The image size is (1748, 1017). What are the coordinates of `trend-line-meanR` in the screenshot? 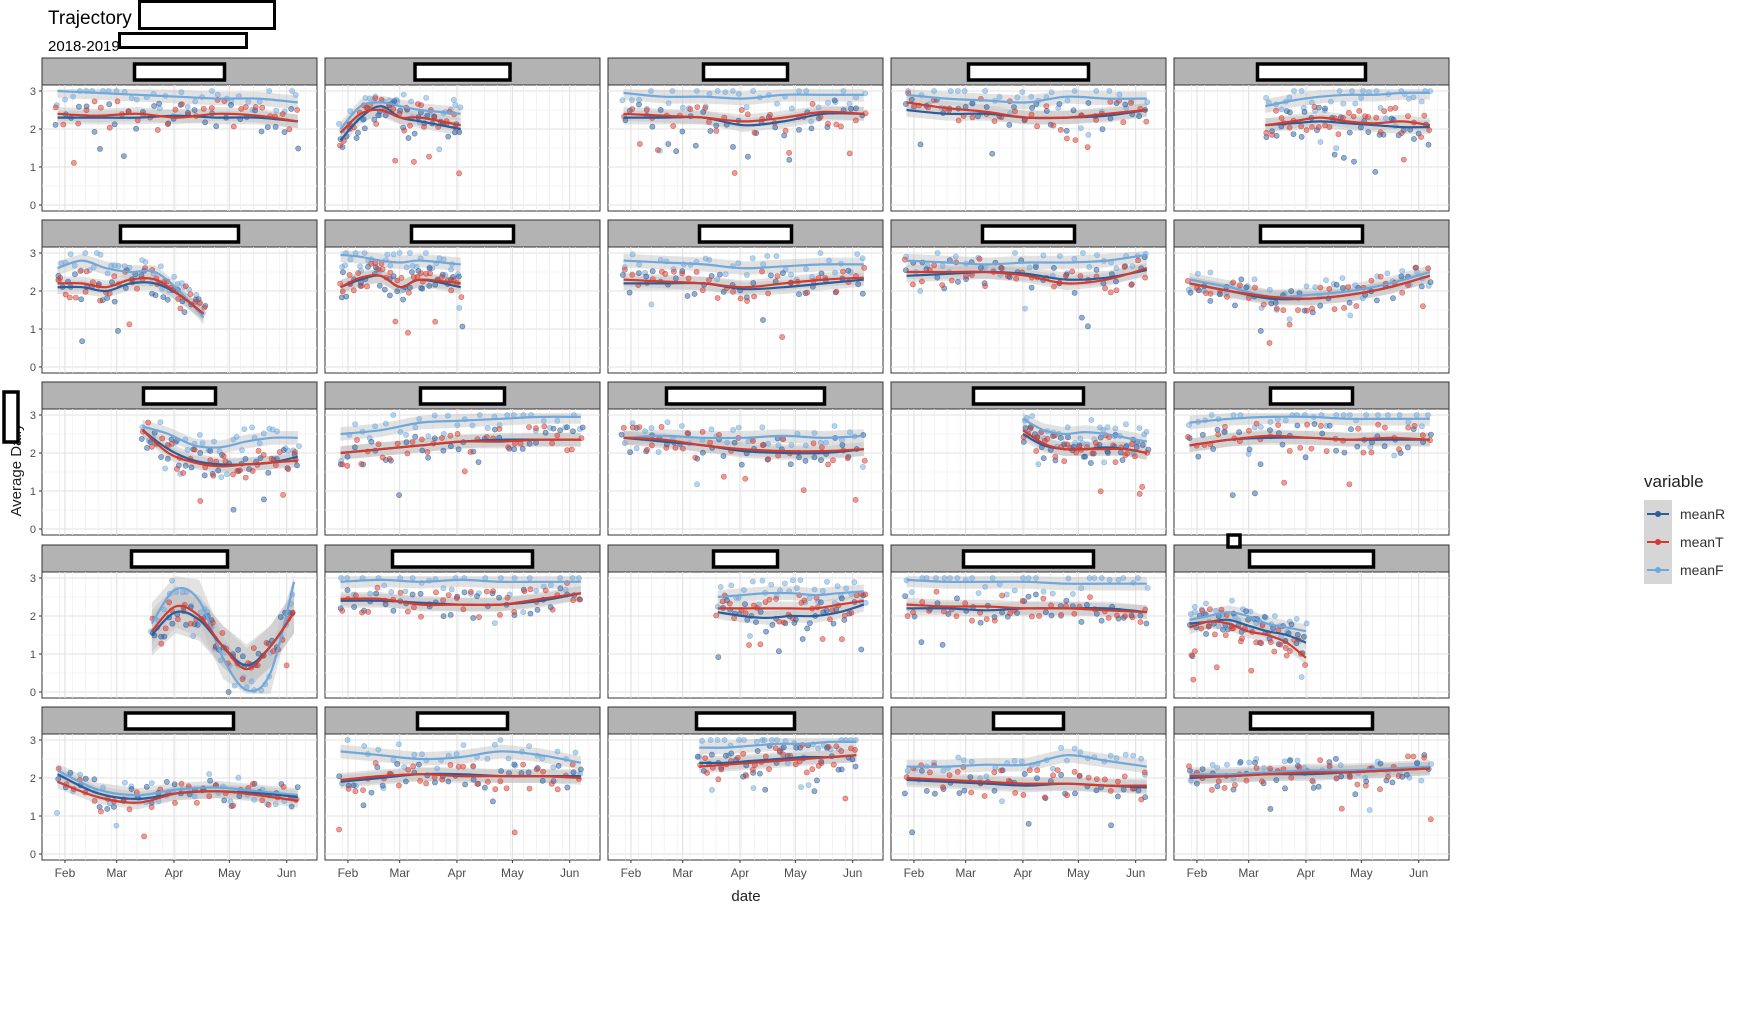 It's located at (791, 611).